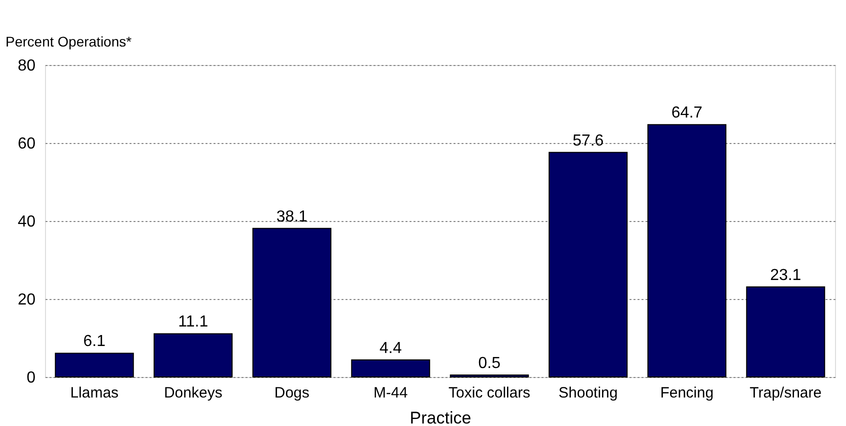  I want to click on x-axis-title: Practice, so click(441, 417).